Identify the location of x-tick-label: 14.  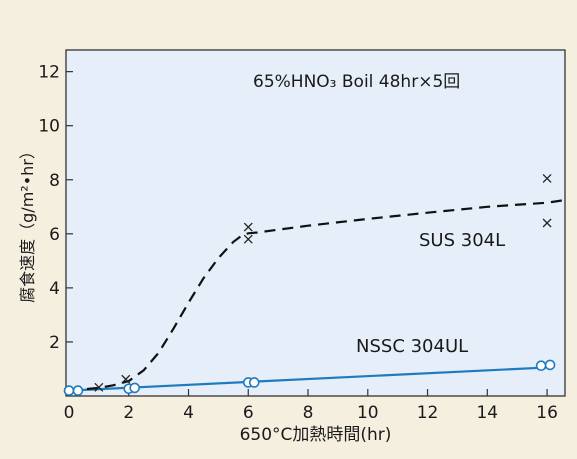
(487, 413).